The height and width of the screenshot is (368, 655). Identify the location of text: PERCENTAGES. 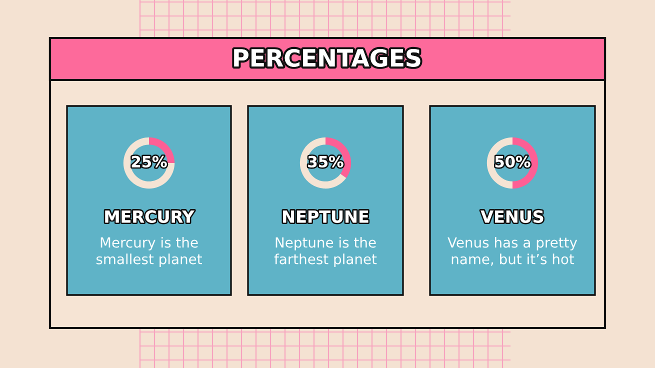
(327, 57).